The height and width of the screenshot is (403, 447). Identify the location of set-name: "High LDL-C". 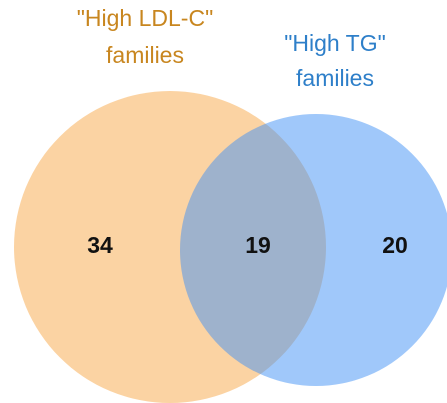
(145, 18).